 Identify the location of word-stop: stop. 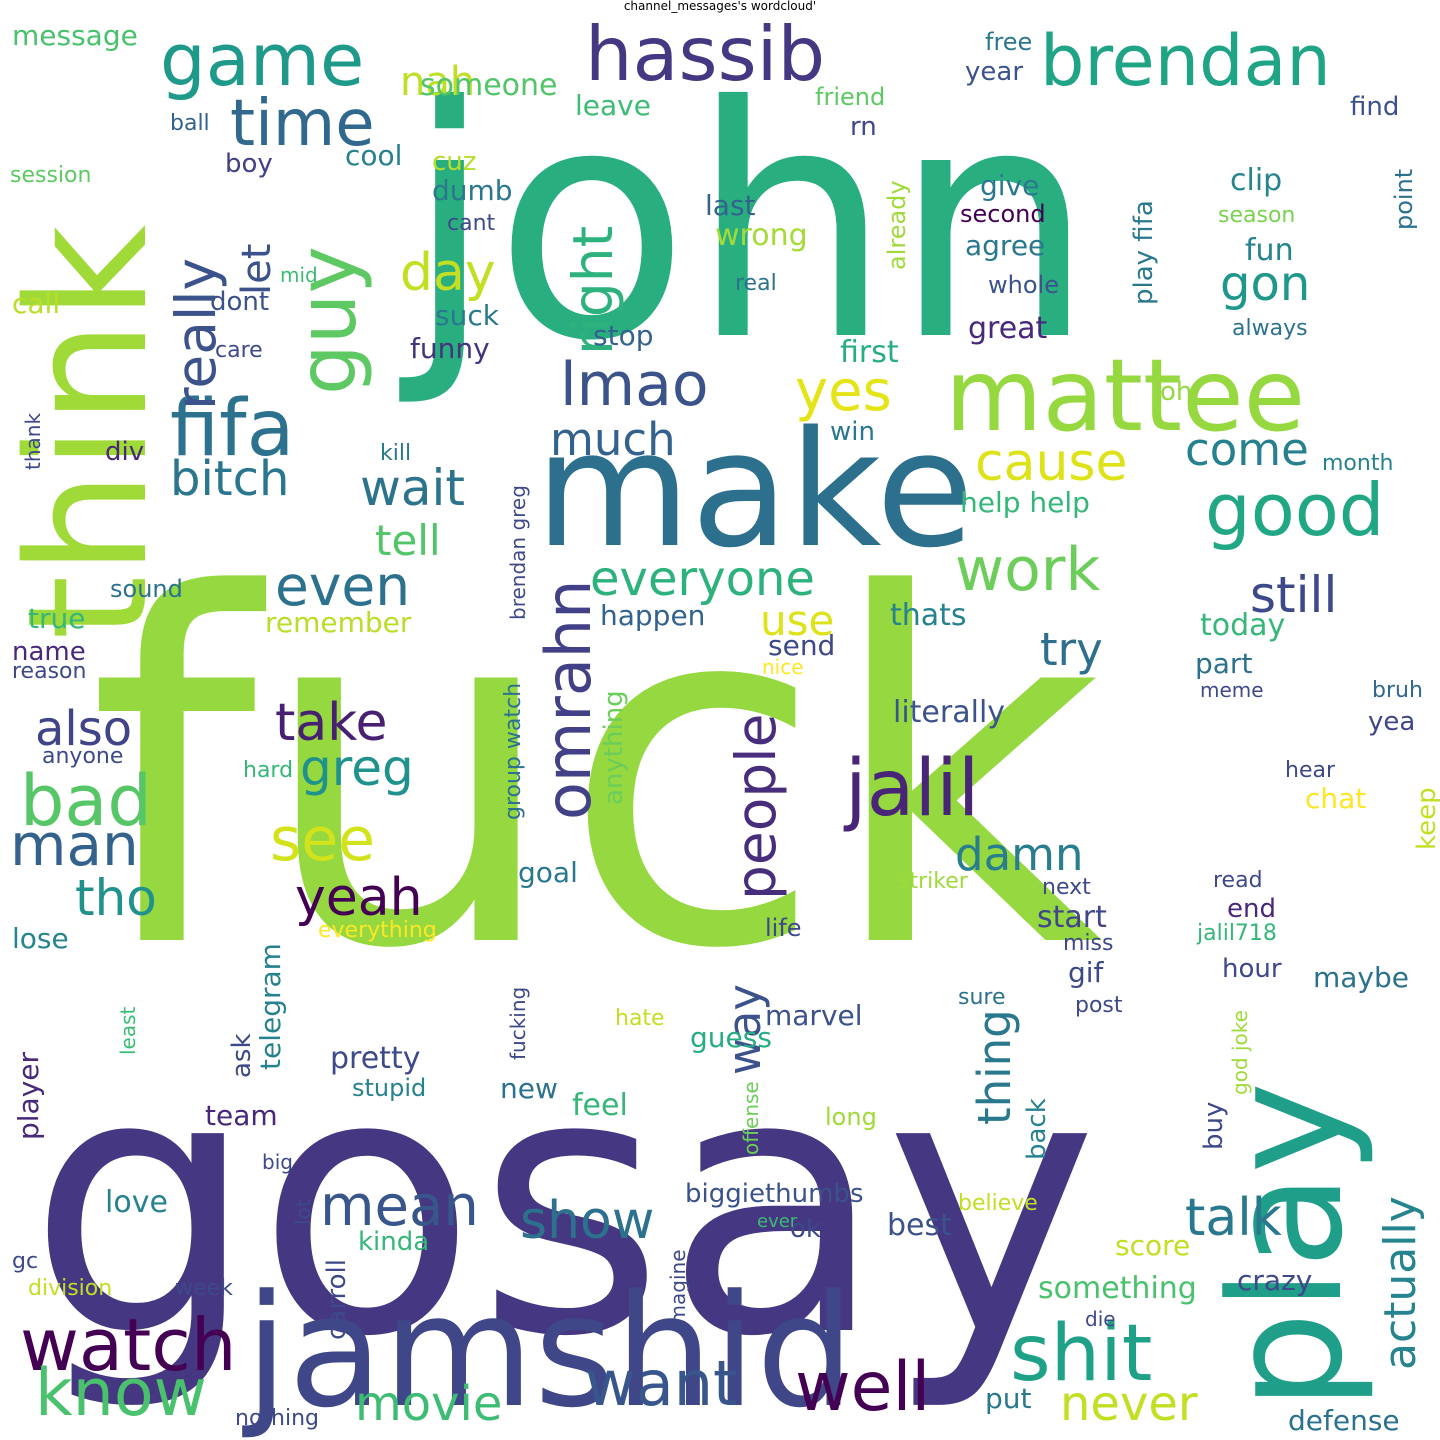
(623, 335).